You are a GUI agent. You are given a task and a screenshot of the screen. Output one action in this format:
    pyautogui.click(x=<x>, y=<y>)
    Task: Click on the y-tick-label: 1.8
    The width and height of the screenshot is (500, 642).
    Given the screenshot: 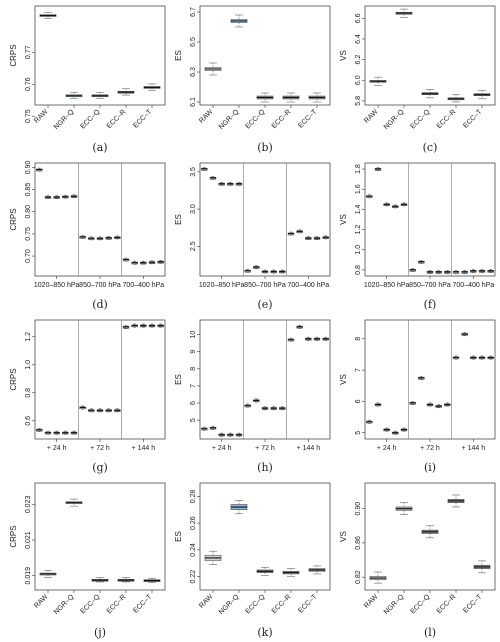 What is the action you would take?
    pyautogui.click(x=358, y=169)
    